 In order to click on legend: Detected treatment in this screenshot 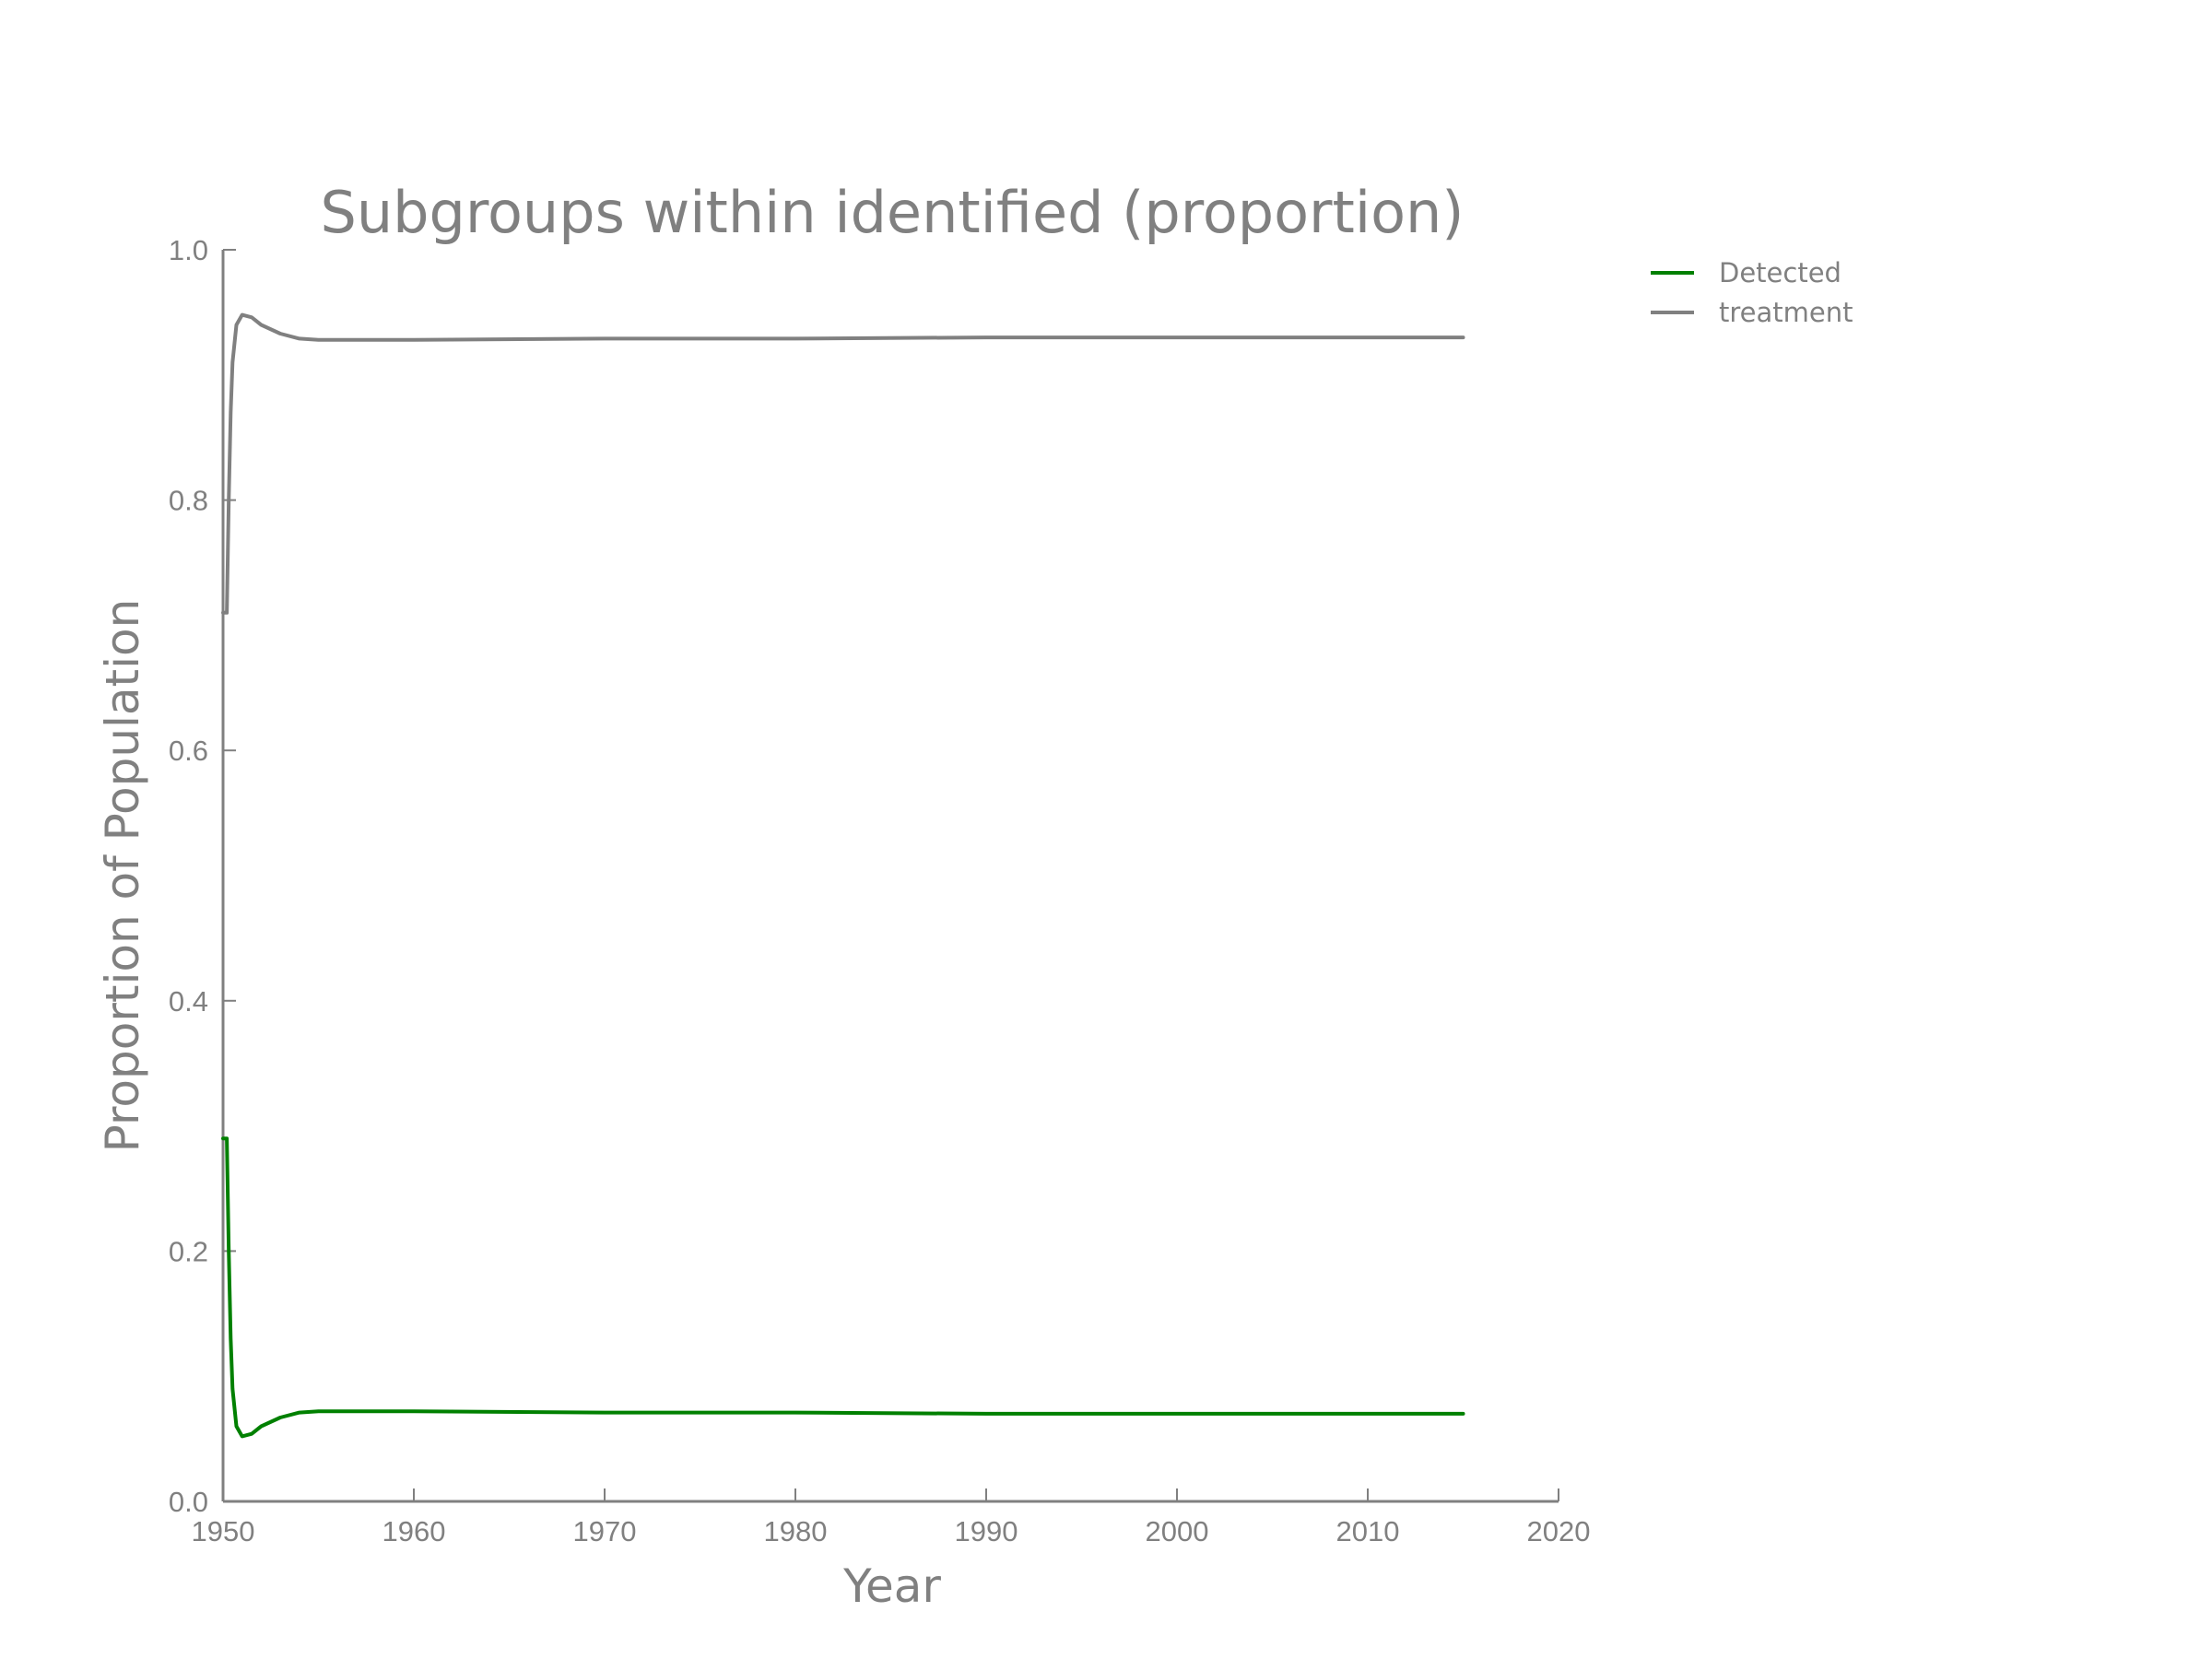, I will do `click(1752, 292)`.